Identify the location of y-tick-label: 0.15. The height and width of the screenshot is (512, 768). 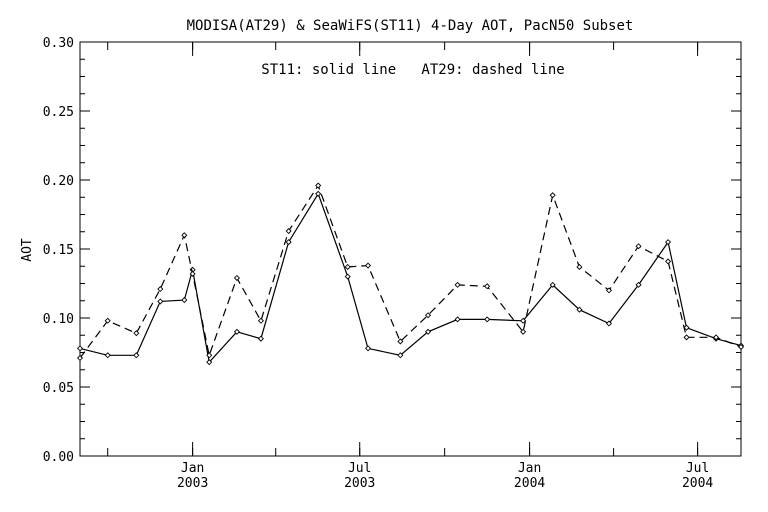
(58, 250).